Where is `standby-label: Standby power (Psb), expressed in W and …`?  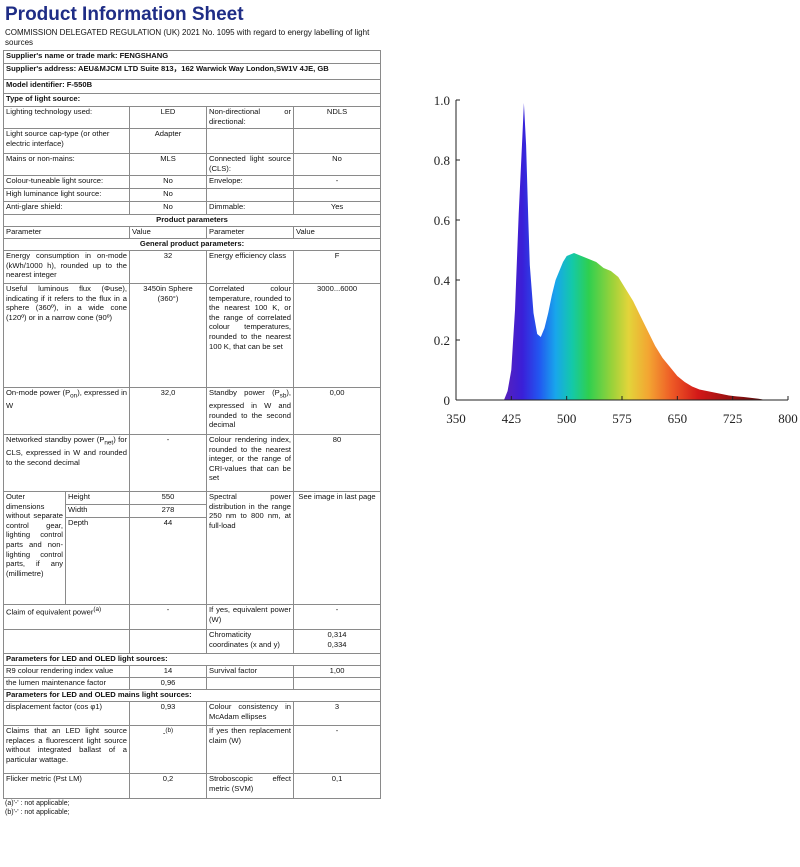
standby-label: Standby power (Psb), expressed in W and … is located at coordinates (250, 411).